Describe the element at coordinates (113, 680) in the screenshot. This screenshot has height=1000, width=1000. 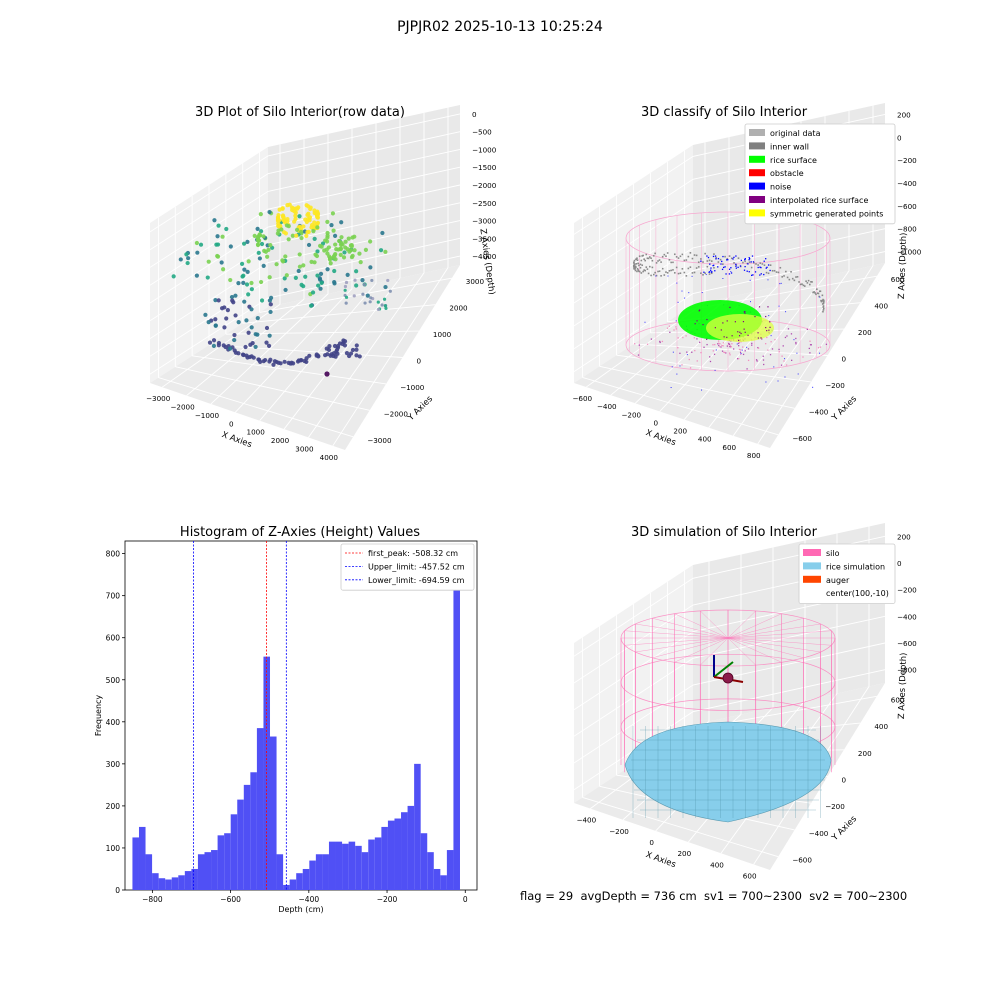
I see `y-tick-label: 500` at that location.